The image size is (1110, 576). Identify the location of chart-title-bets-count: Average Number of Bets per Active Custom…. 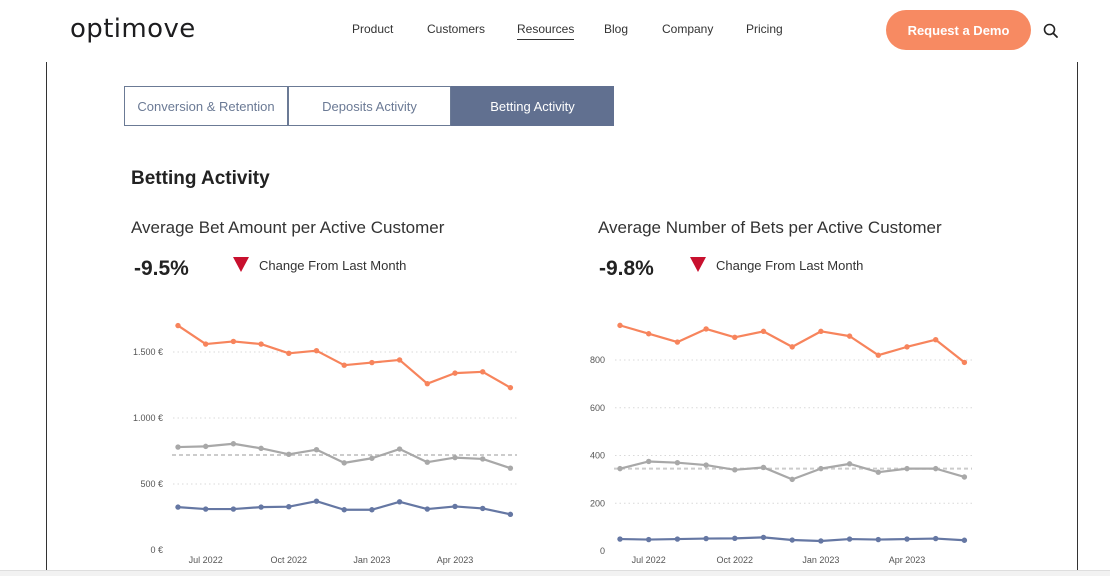
(770, 227).